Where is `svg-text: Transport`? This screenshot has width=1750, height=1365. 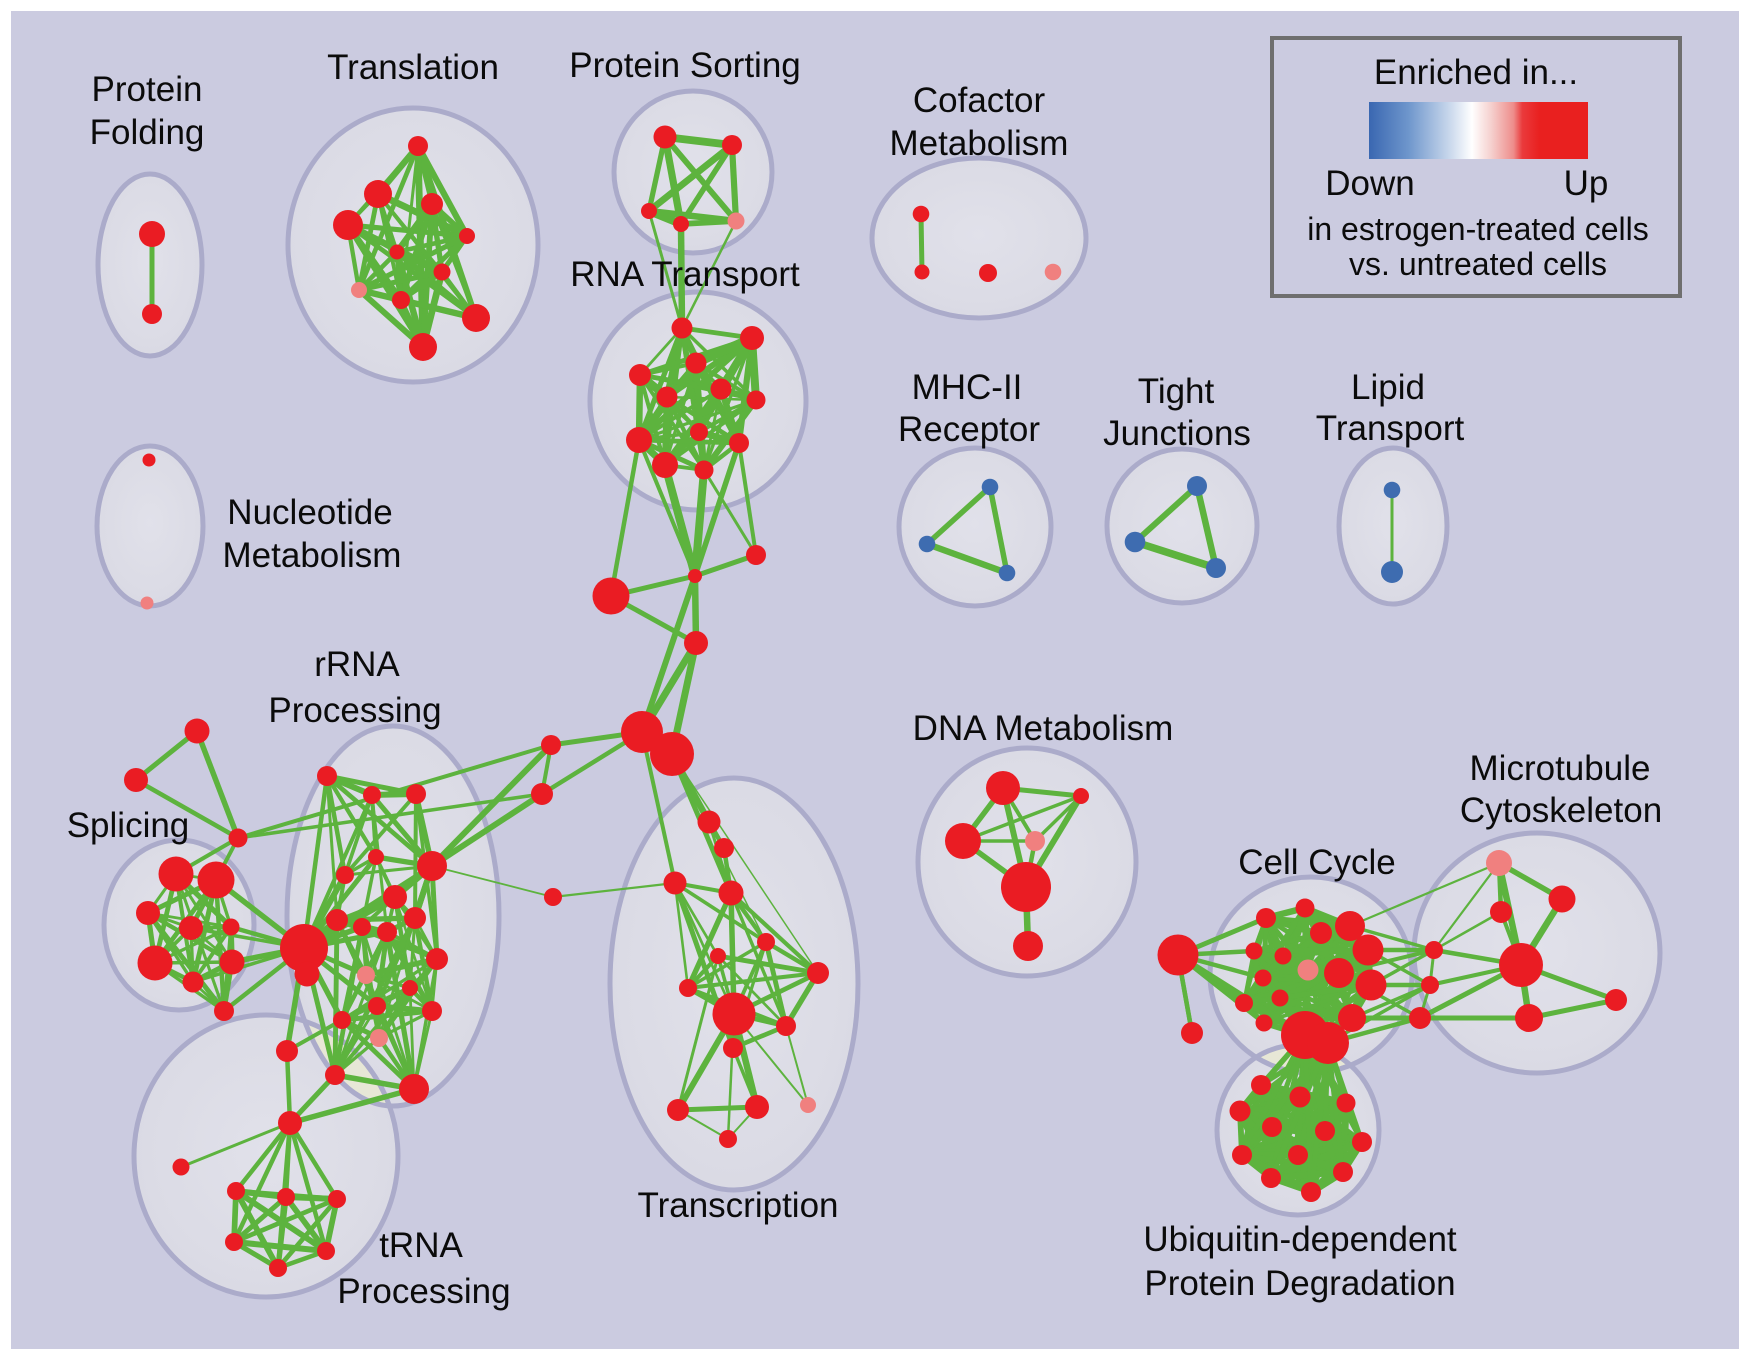
svg-text: Transport is located at coordinates (1390, 428).